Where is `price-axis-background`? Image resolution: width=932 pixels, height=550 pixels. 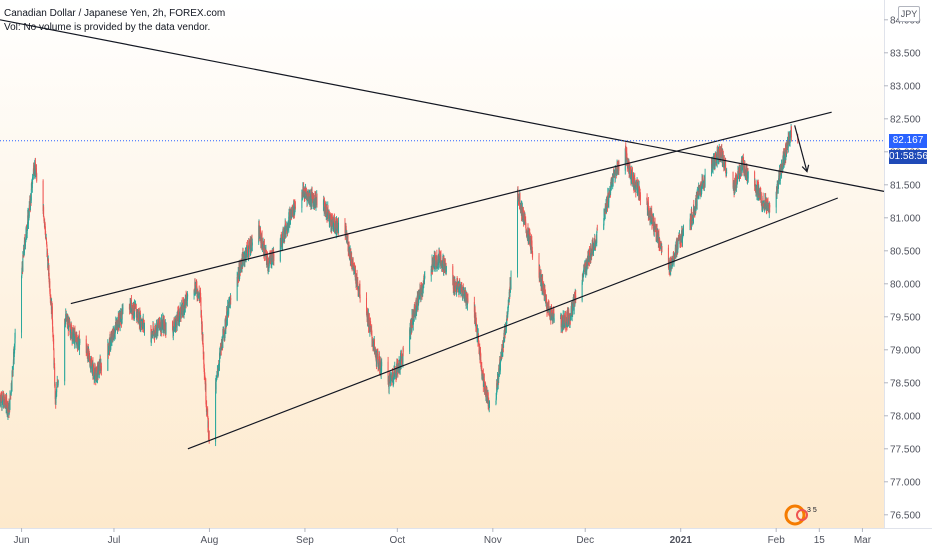
price-axis-background is located at coordinates (908, 264).